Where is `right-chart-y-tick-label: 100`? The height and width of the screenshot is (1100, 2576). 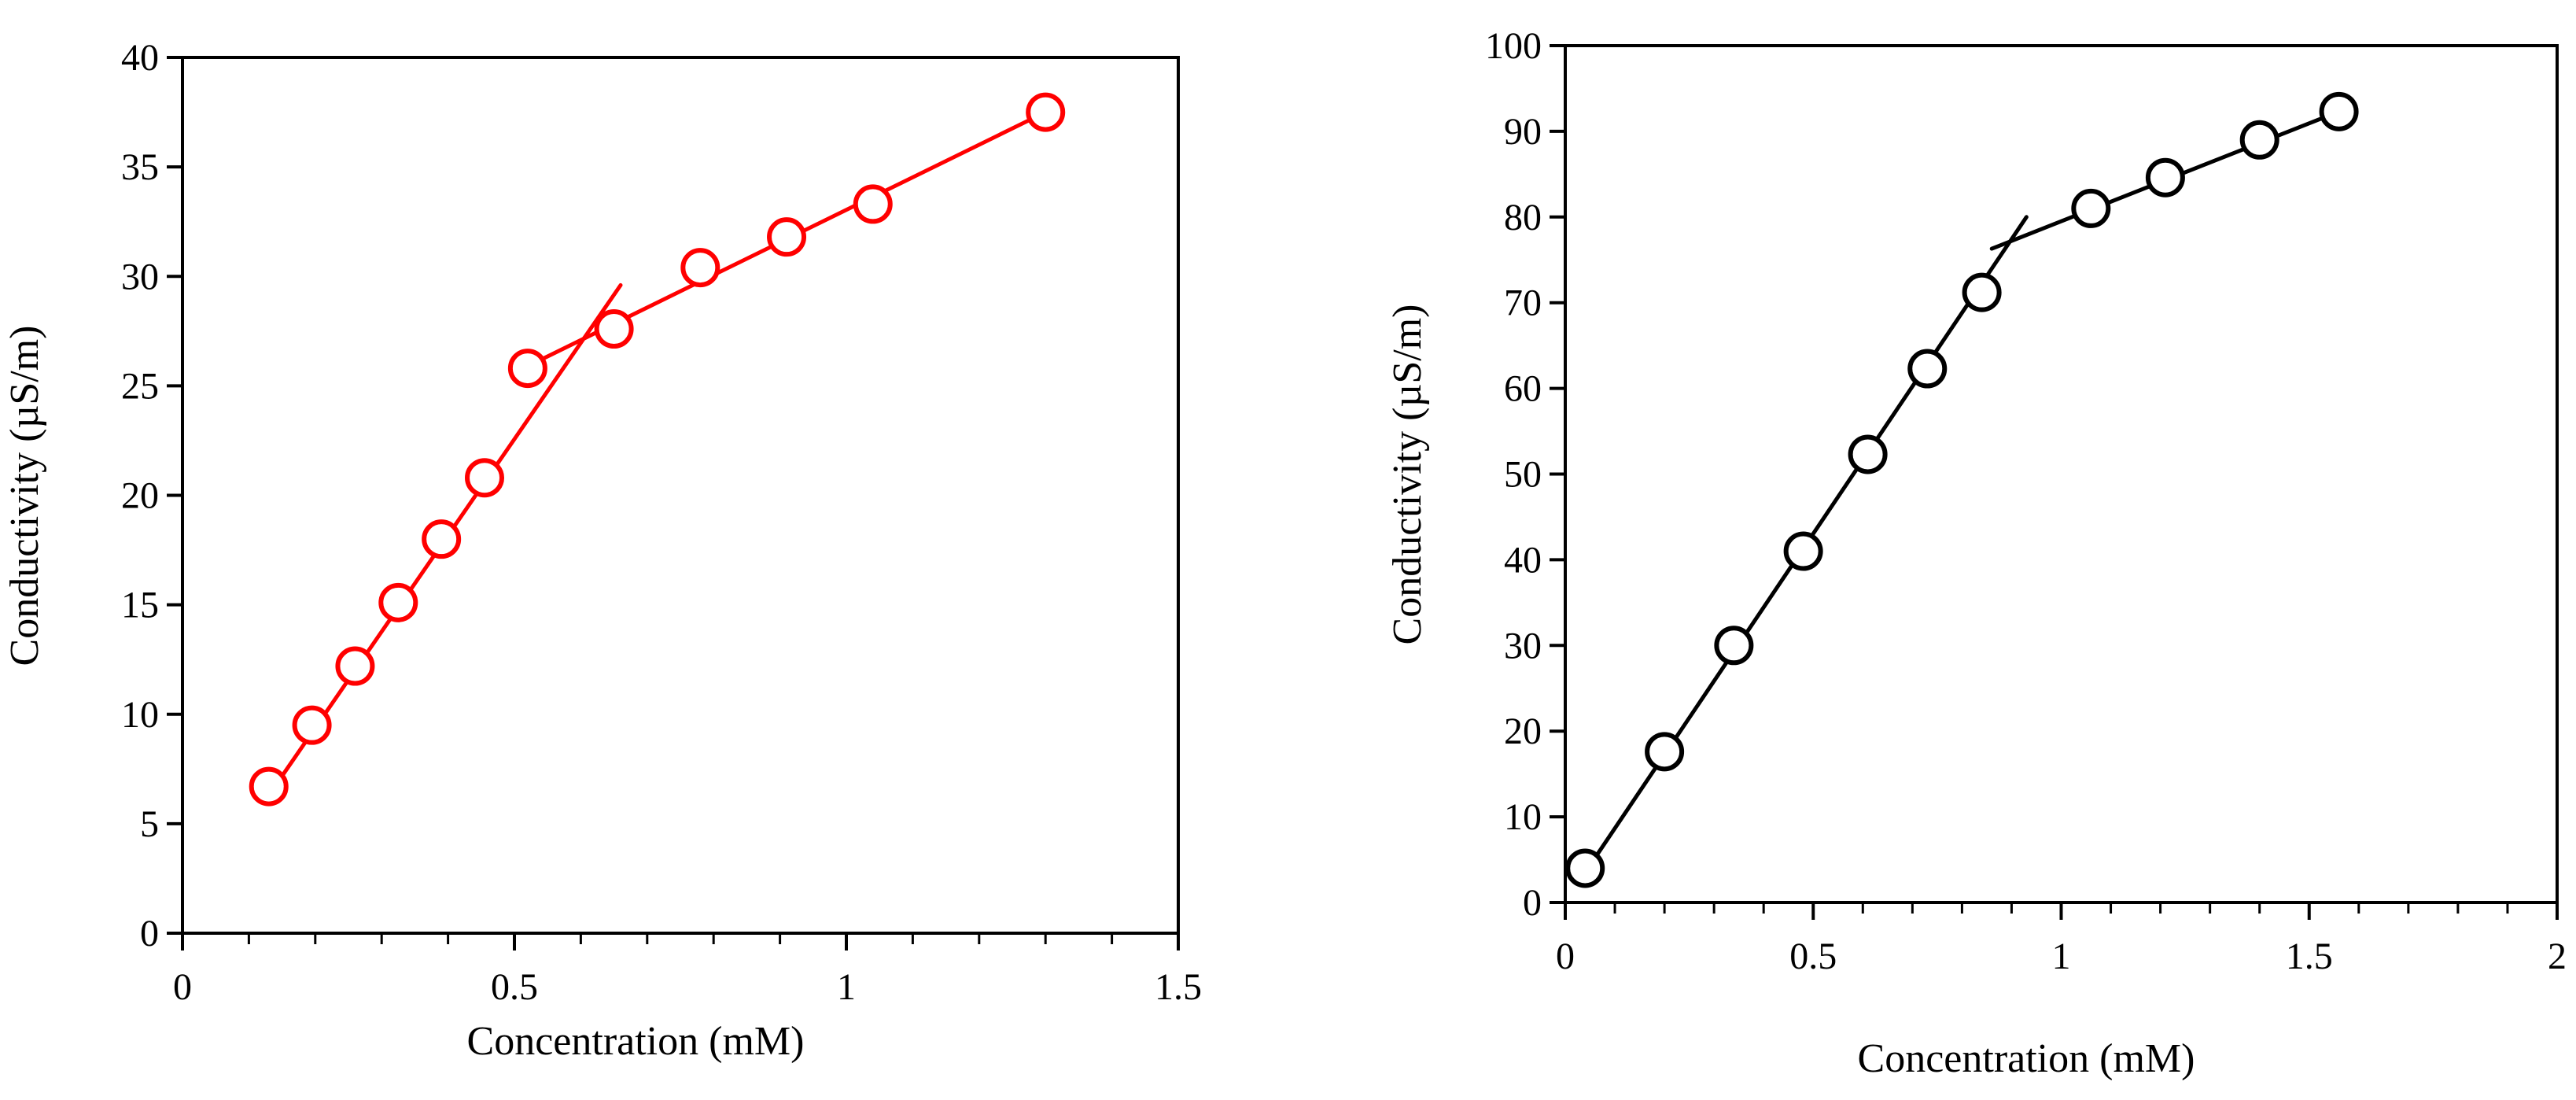 right-chart-y-tick-label: 100 is located at coordinates (1513, 46).